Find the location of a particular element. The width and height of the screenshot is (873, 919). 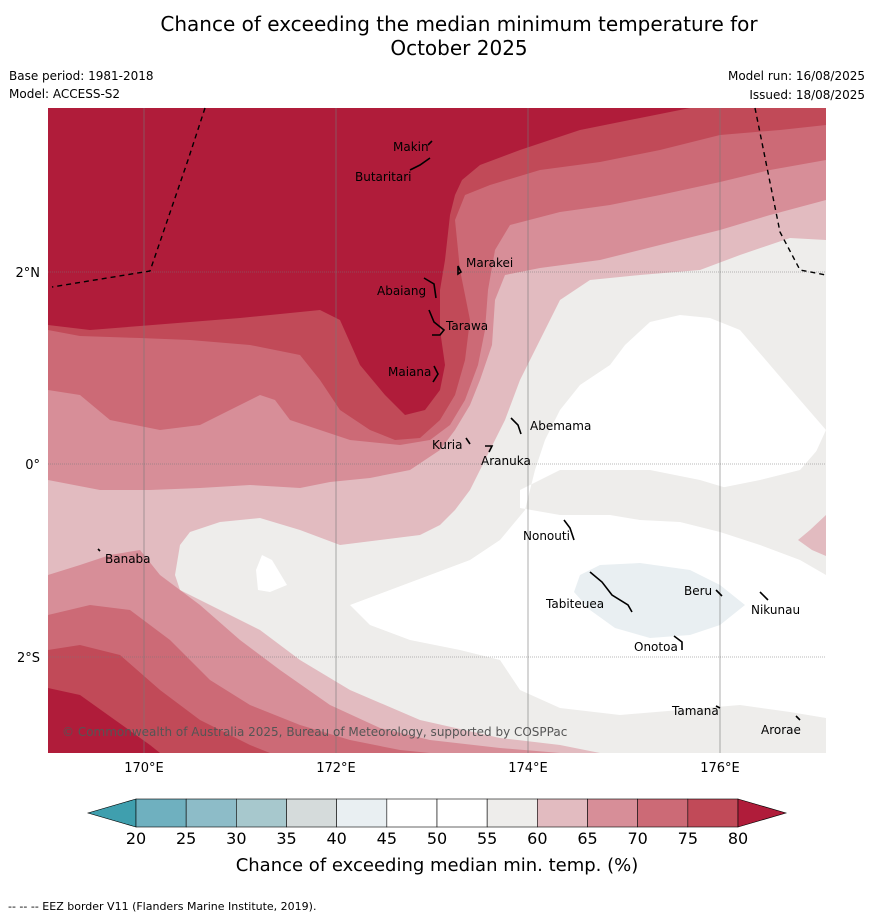

island-abemama is located at coordinates (516, 426).